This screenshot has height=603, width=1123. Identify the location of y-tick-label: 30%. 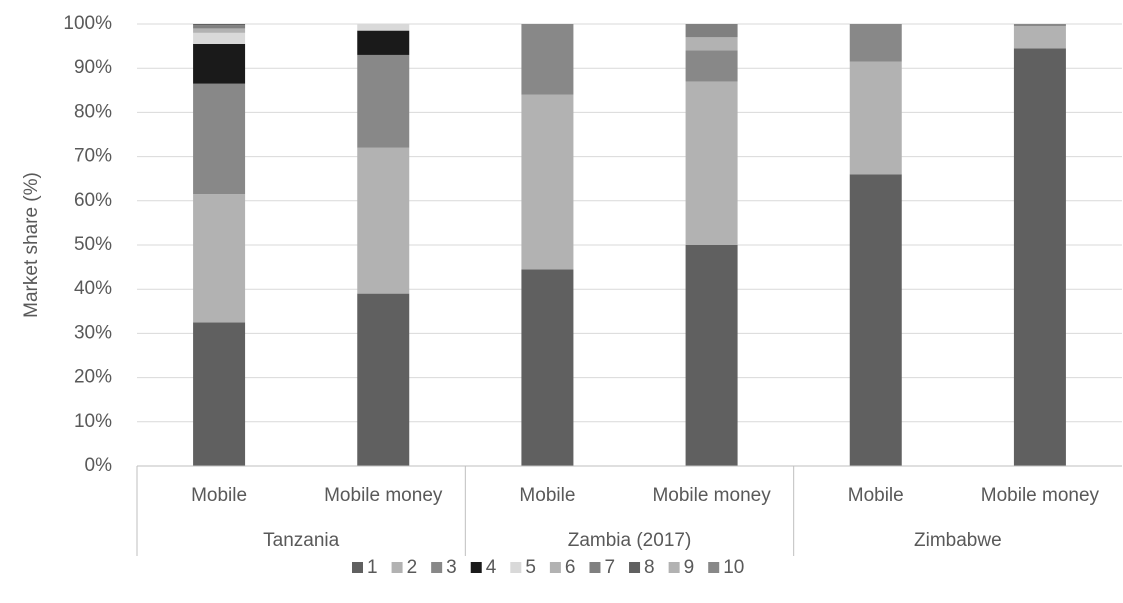
(93, 332).